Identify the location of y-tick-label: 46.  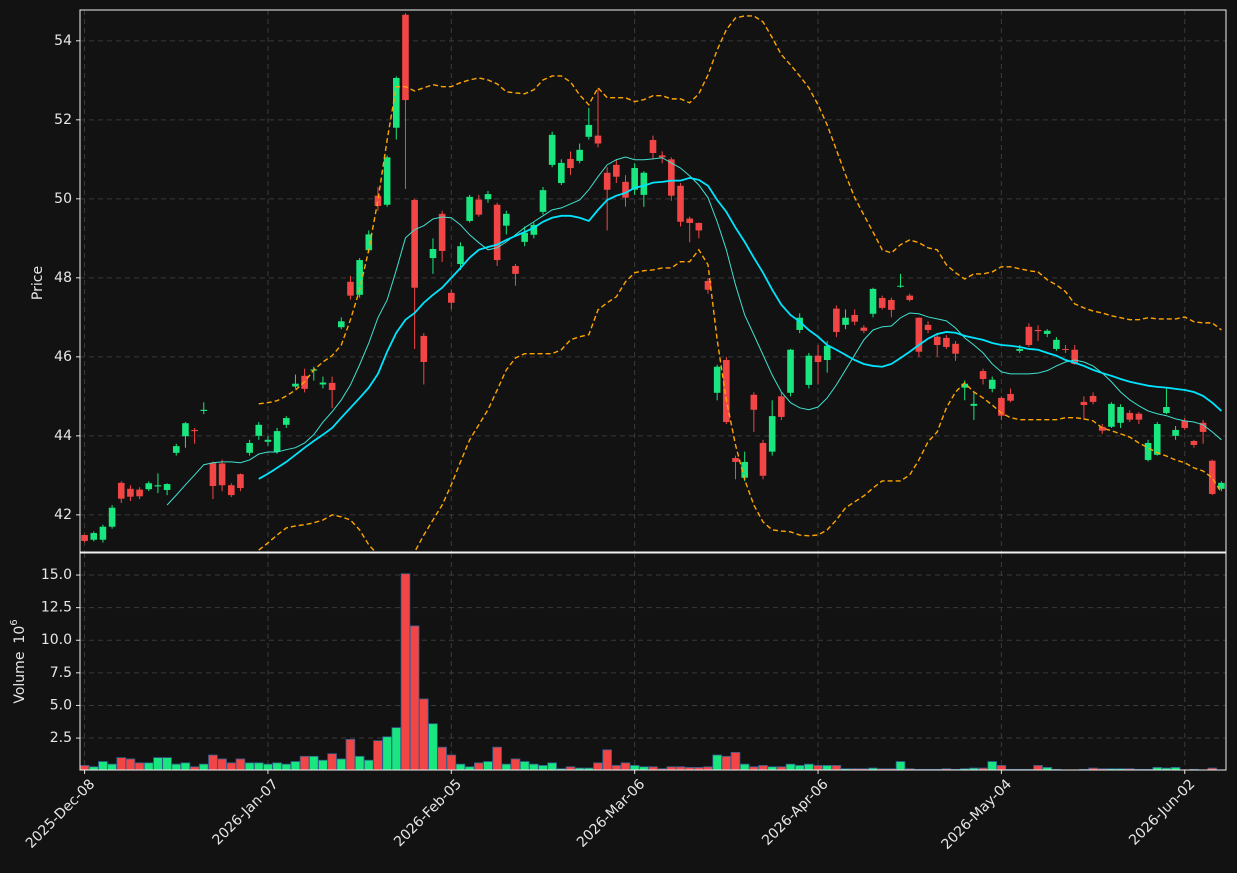
(63, 357).